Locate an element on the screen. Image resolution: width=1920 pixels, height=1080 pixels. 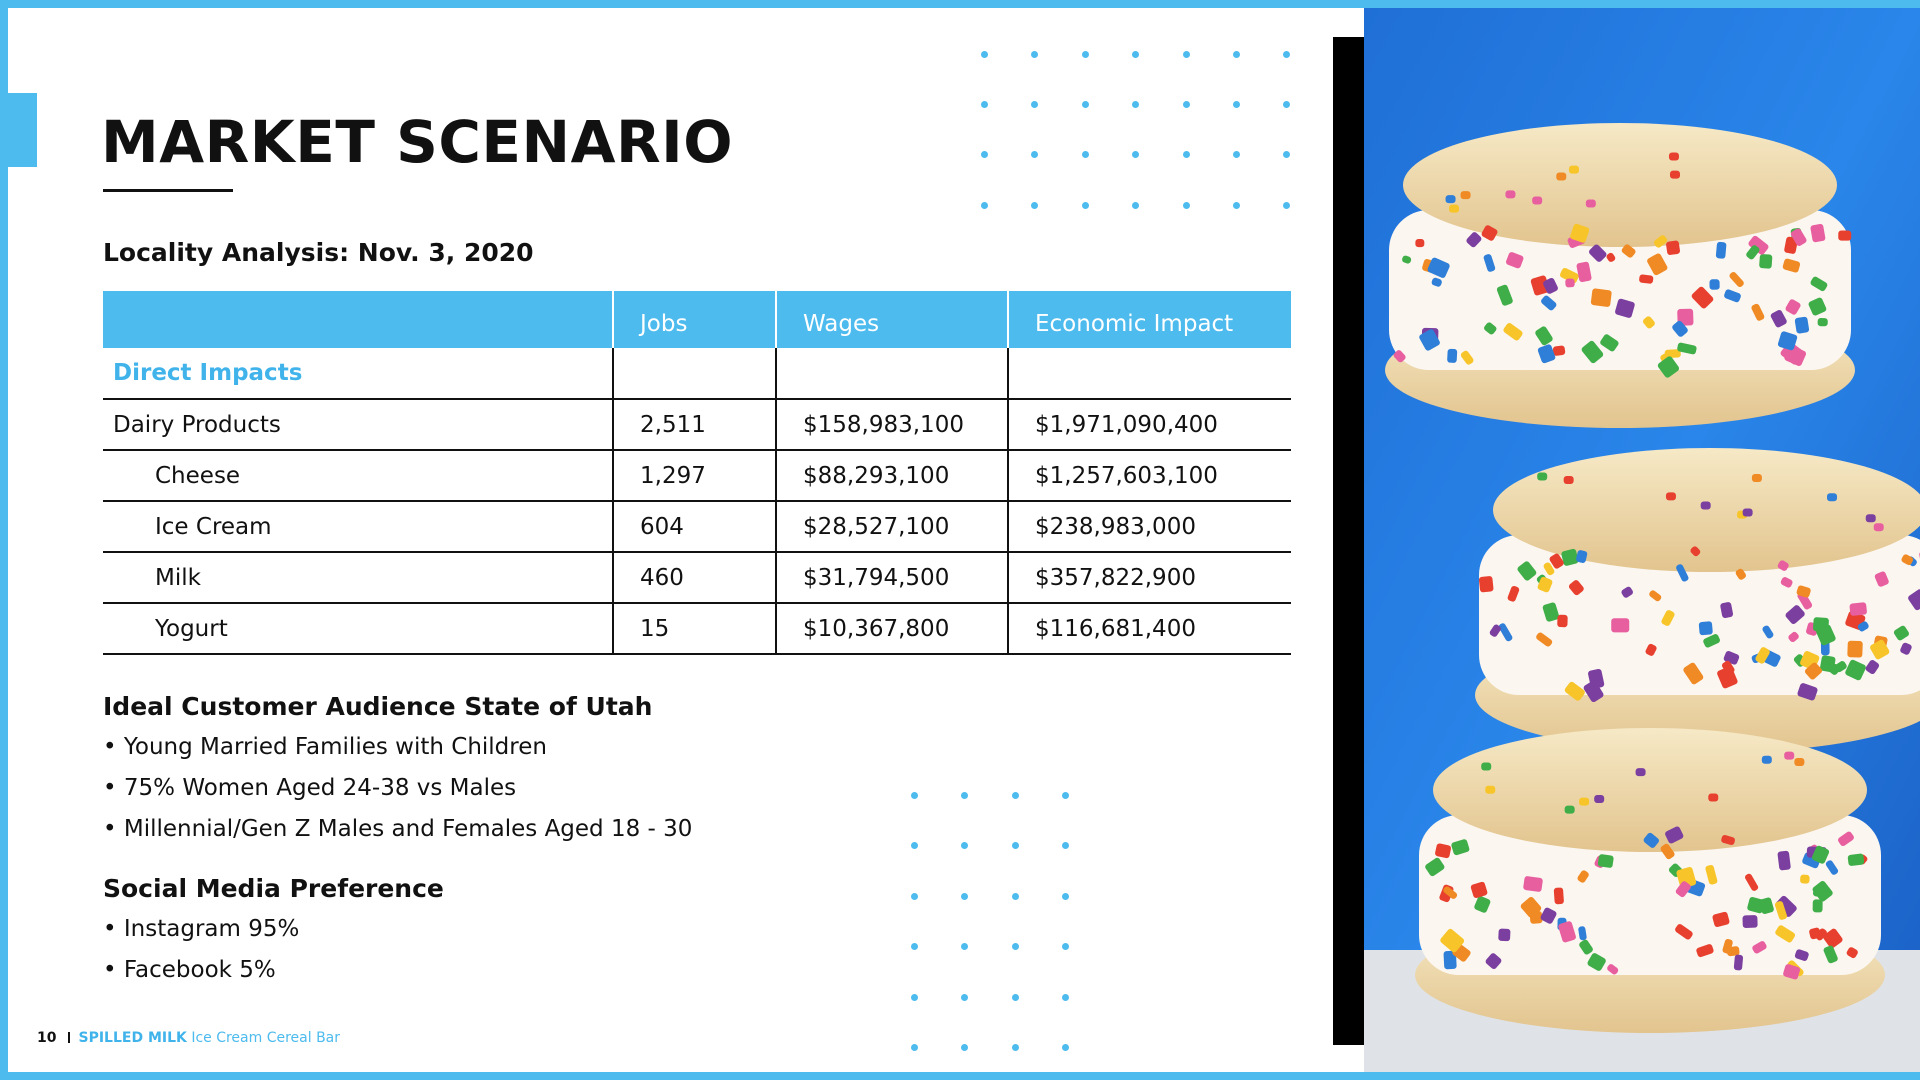
separator is located at coordinates (69, 1037).